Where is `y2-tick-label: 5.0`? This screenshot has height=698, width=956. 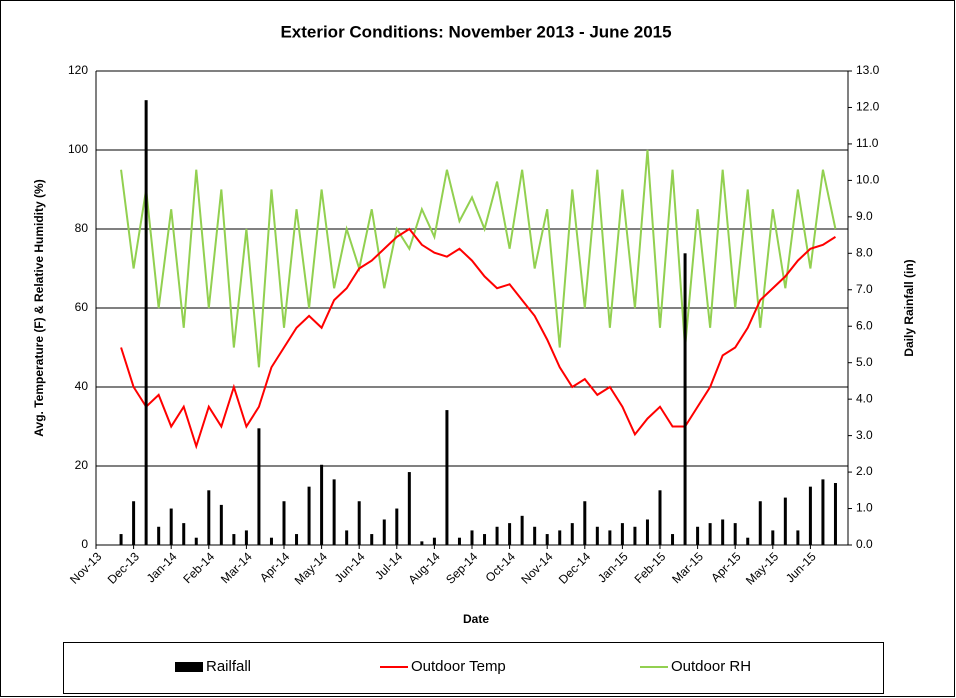 y2-tick-label: 5.0 is located at coordinates (864, 362).